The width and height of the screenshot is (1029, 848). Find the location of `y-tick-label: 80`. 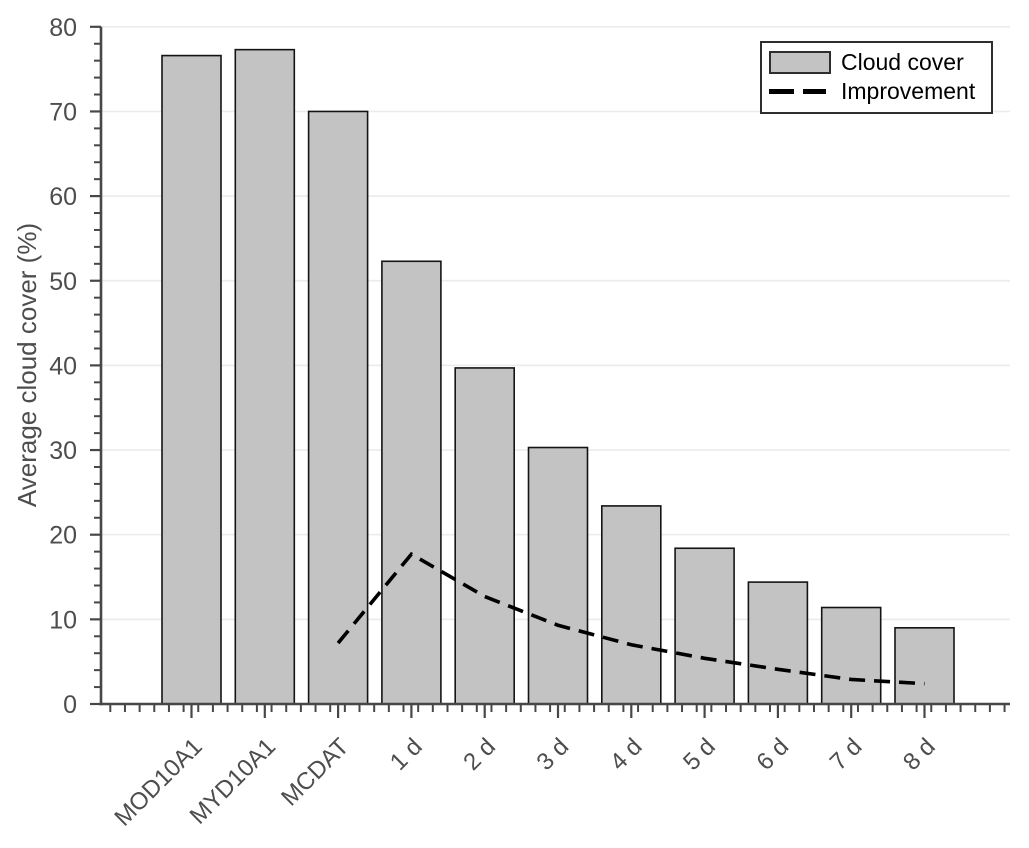

y-tick-label: 80 is located at coordinates (63, 28).